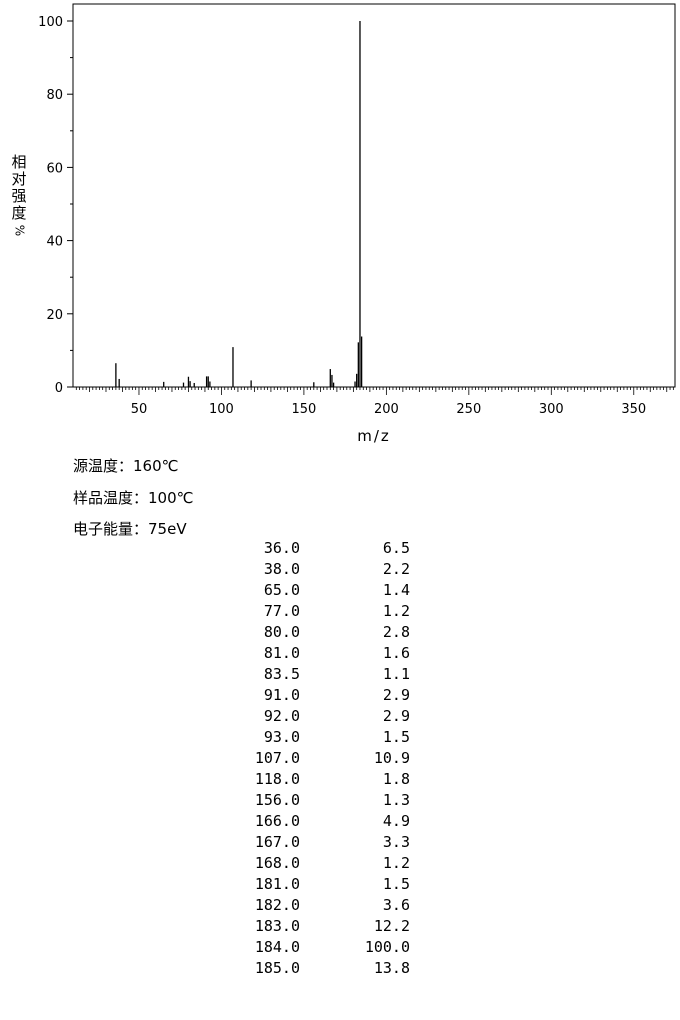 The width and height of the screenshot is (680, 1020). What do you see at coordinates (386, 409) in the screenshot?
I see `x-tick-label: 200` at bounding box center [386, 409].